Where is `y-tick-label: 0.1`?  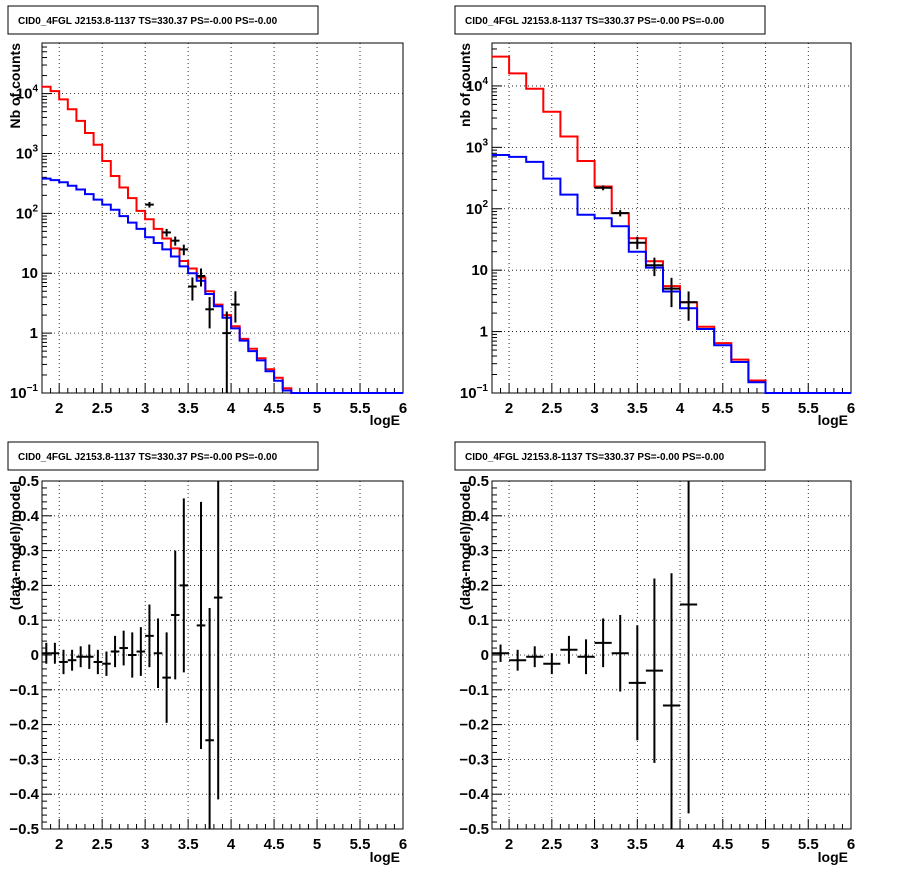 y-tick-label: 0.1 is located at coordinates (478, 620).